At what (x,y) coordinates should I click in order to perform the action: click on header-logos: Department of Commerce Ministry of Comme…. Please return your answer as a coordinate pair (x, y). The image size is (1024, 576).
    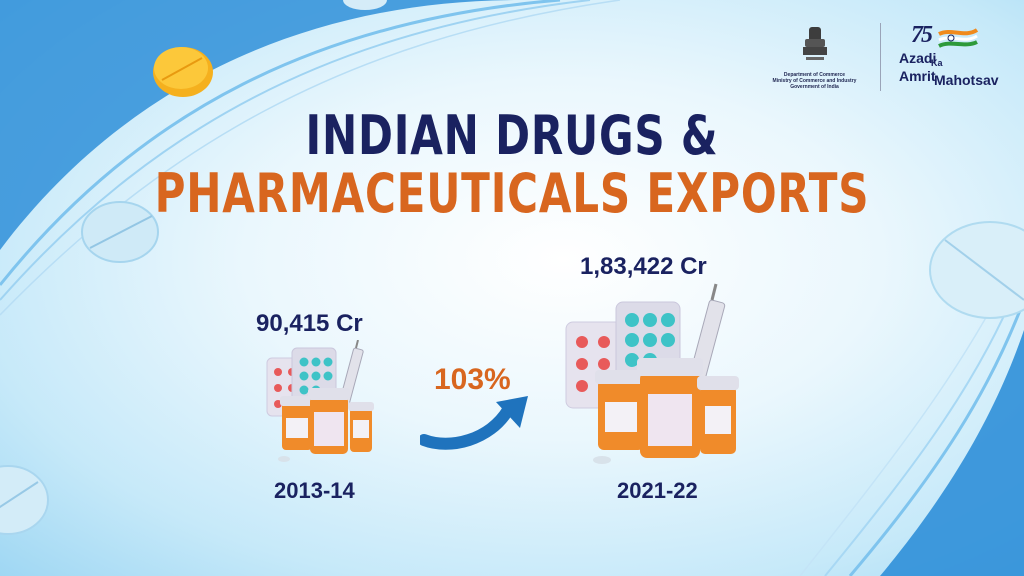
    Looking at the image, I should click on (883, 57).